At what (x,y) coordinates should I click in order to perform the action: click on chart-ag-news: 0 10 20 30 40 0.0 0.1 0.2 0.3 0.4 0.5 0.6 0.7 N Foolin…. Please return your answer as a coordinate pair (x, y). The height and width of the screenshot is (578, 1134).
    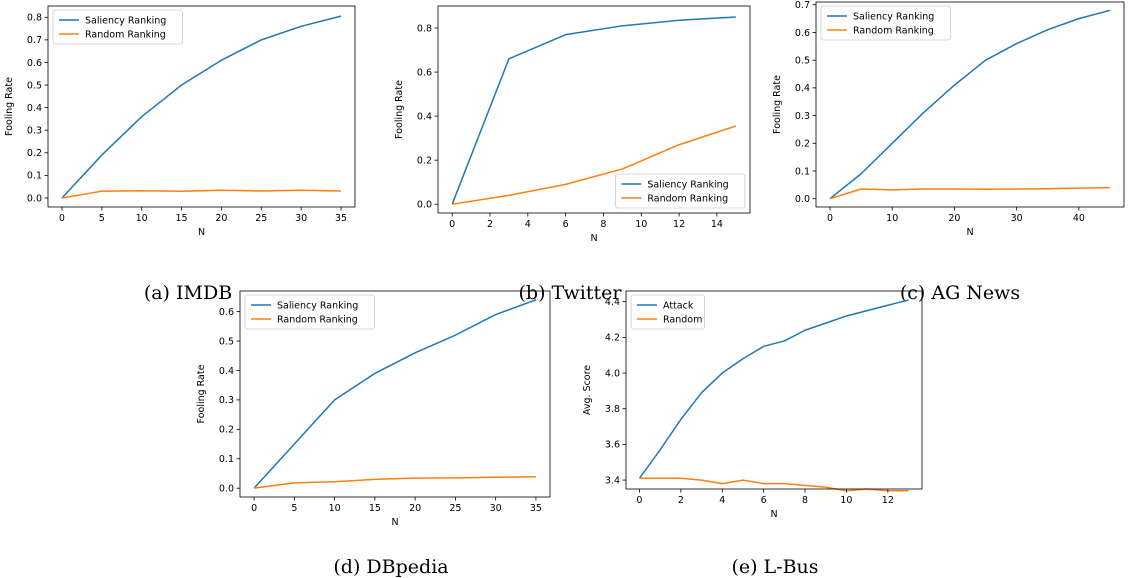
    Looking at the image, I should click on (951, 120).